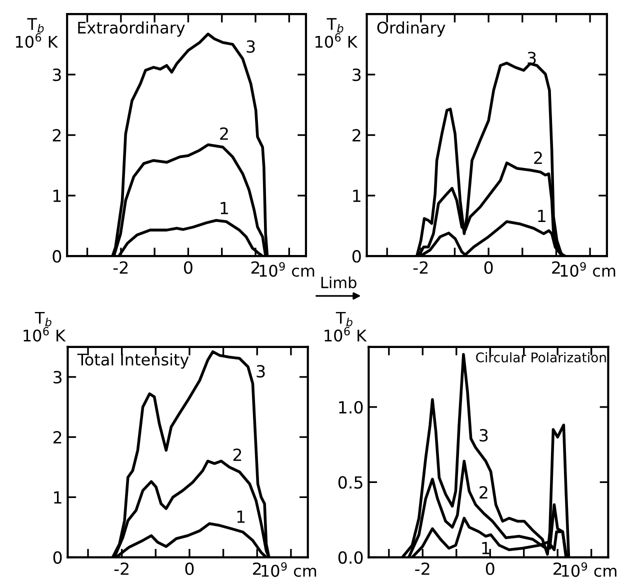 Image resolution: width=627 pixels, height=586 pixels. What do you see at coordinates (350, 482) in the screenshot?
I see `y-tick-label: 0.5` at bounding box center [350, 482].